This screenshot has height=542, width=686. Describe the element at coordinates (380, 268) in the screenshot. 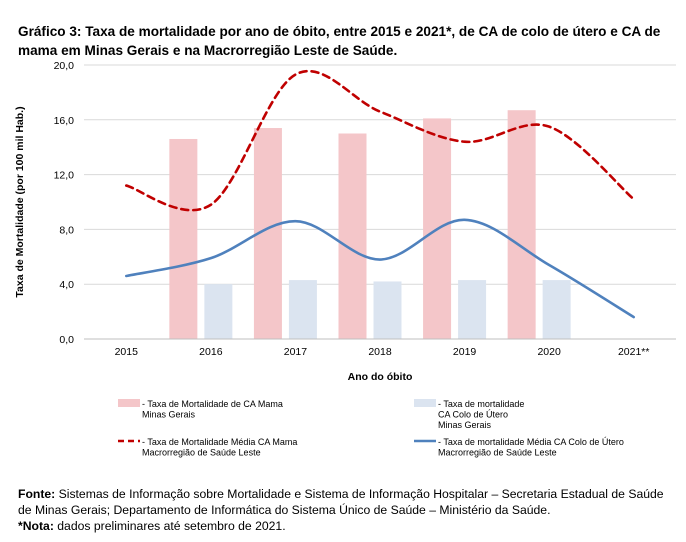

I see `series-line` at that location.